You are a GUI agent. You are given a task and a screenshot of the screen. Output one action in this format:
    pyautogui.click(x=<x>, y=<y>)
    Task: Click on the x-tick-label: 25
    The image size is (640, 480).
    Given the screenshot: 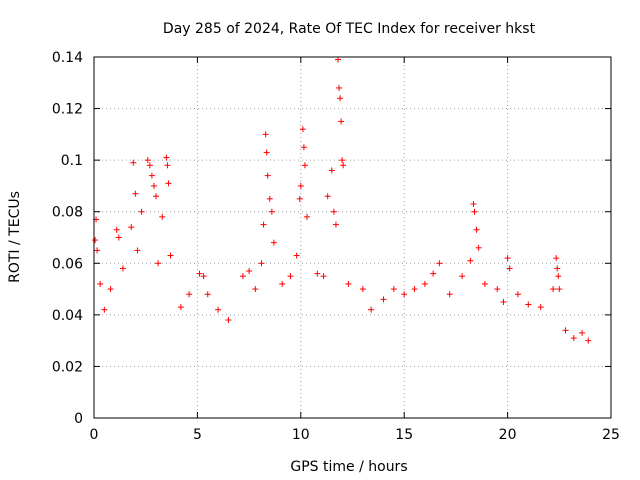 What is the action you would take?
    pyautogui.click(x=611, y=435)
    